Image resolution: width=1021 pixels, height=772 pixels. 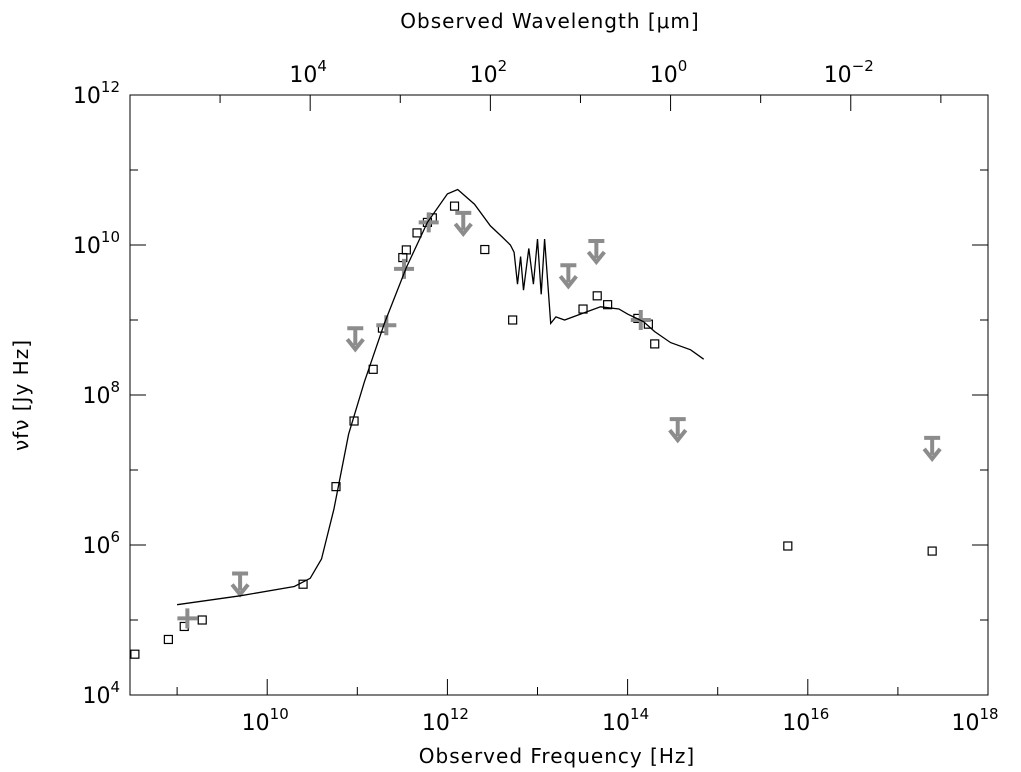 I want to click on y-tick-label: 10¹⁰, so click(x=96, y=243).